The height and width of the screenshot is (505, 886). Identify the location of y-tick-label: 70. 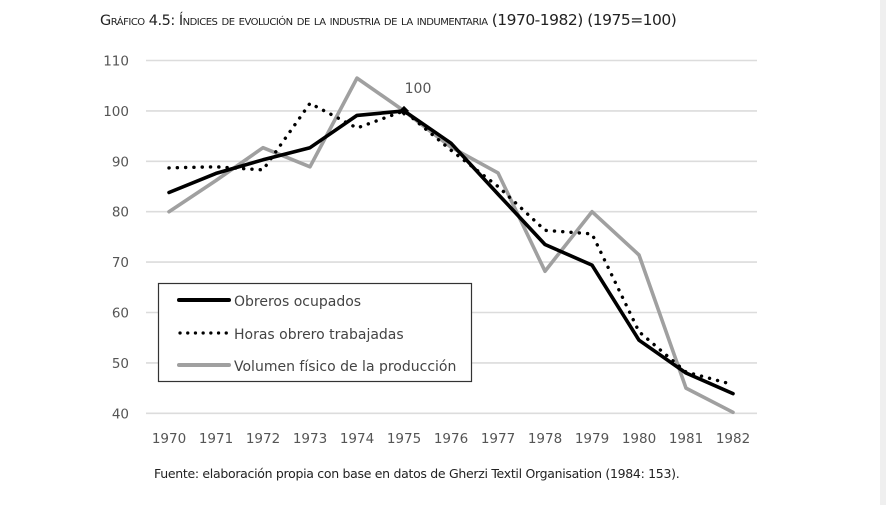
(120, 263).